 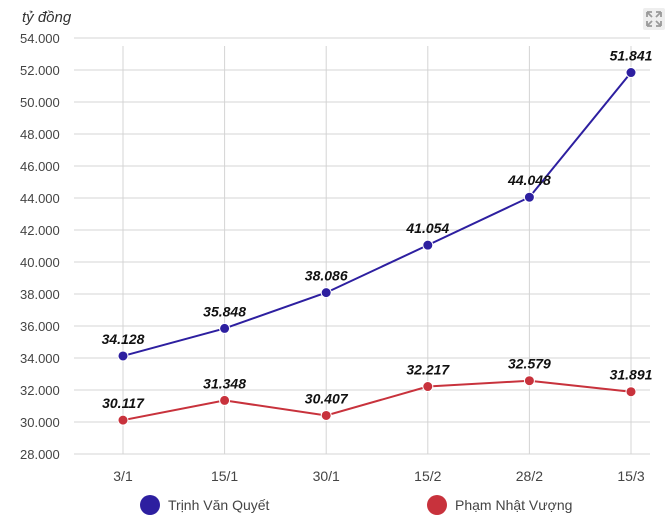 What do you see at coordinates (356, 505) in the screenshot?
I see `legend: Trịnh Văn Quyết Phạm Nhật Vượng` at bounding box center [356, 505].